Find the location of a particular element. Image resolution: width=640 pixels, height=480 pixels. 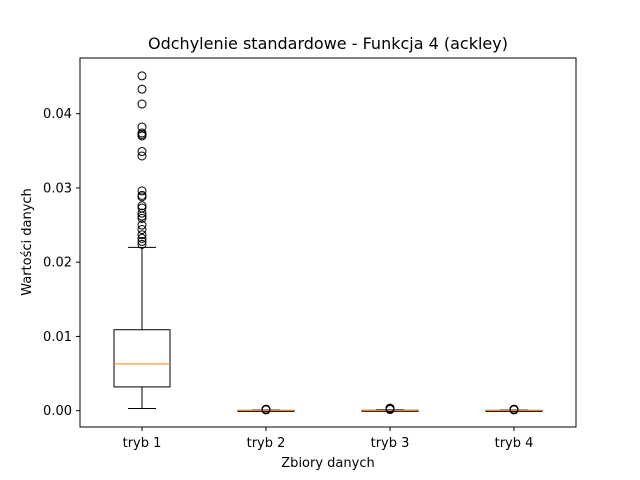

box-iqr is located at coordinates (142, 358).